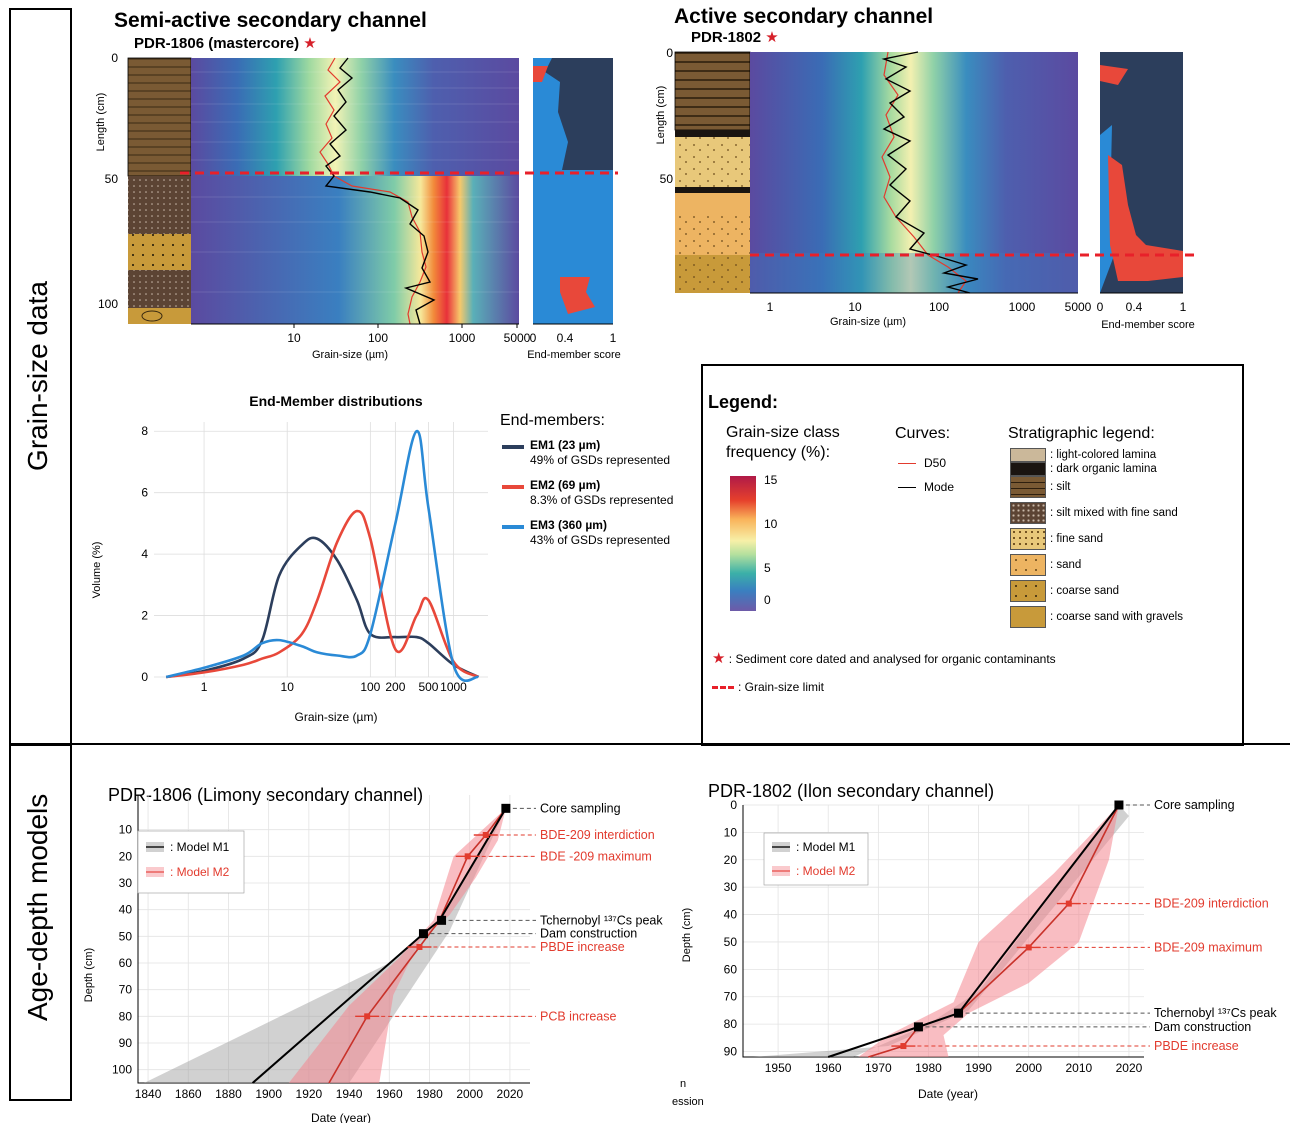  I want to click on panel-a-ytick: 100, so click(108, 304).